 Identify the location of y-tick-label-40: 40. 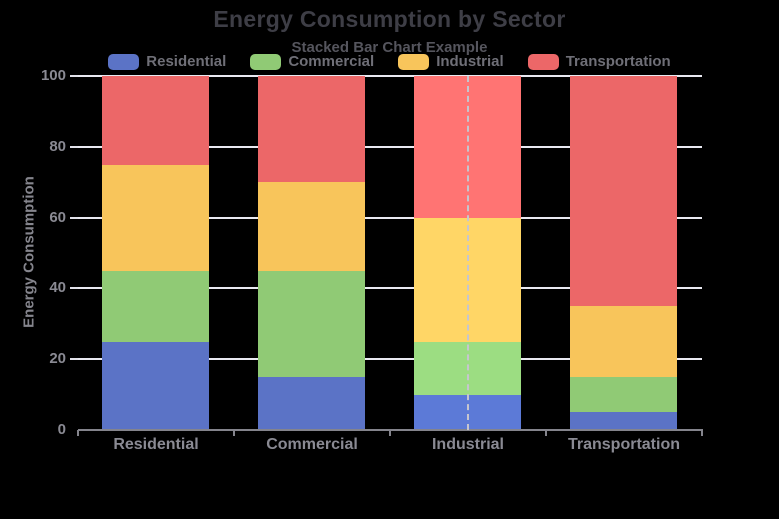
(57, 287).